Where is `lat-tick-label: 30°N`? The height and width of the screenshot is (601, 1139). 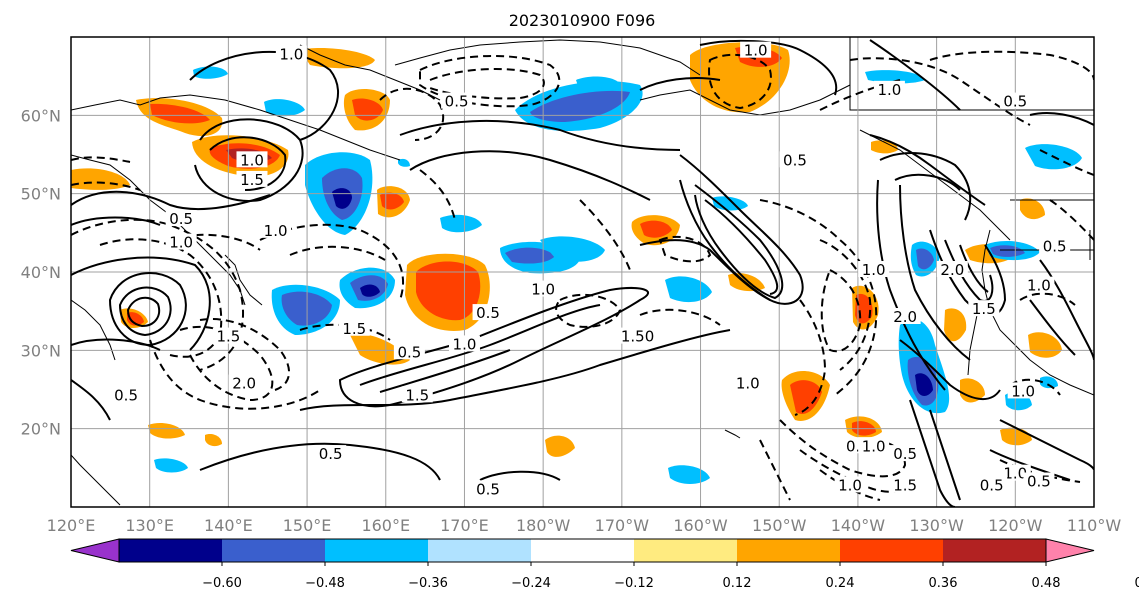 lat-tick-label: 30°N is located at coordinates (41, 350).